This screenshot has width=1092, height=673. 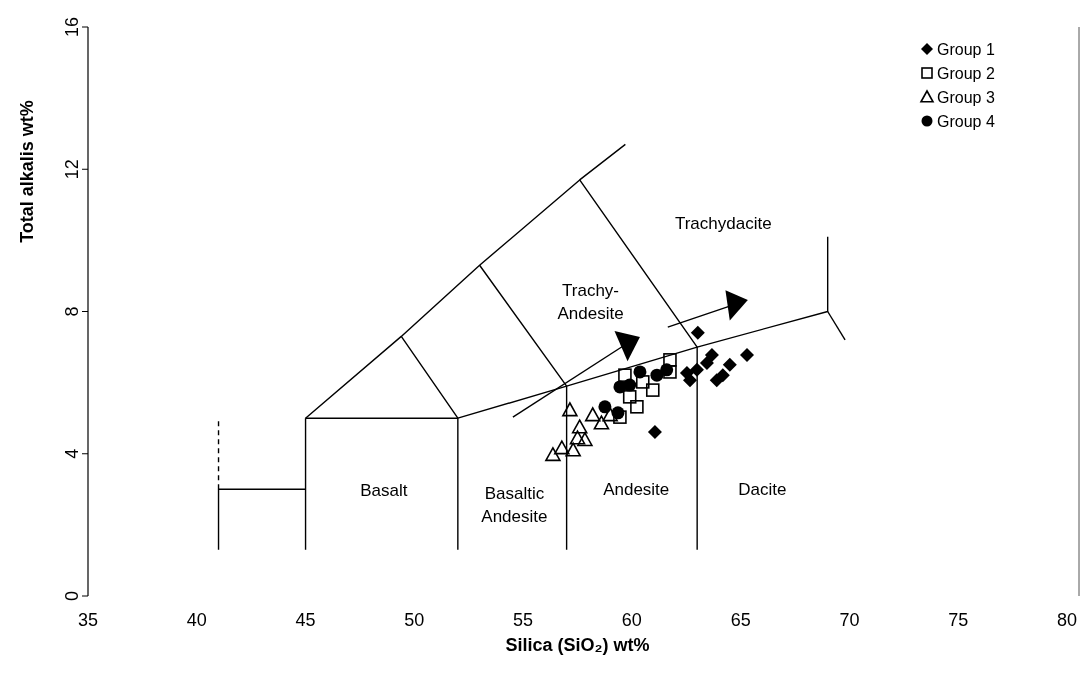 What do you see at coordinates (514, 504) in the screenshot?
I see `annotation: Basaltic Andesite` at bounding box center [514, 504].